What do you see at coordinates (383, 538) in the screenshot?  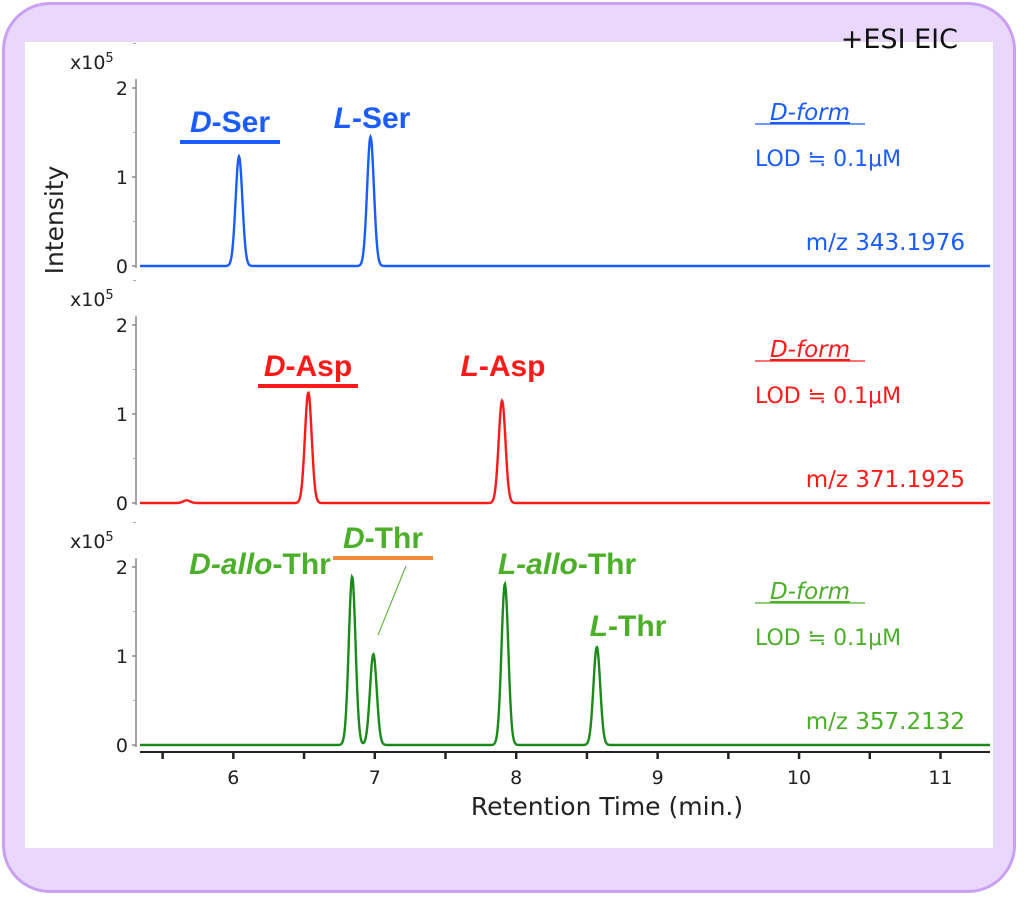 I see `peak-label: D-Thr` at bounding box center [383, 538].